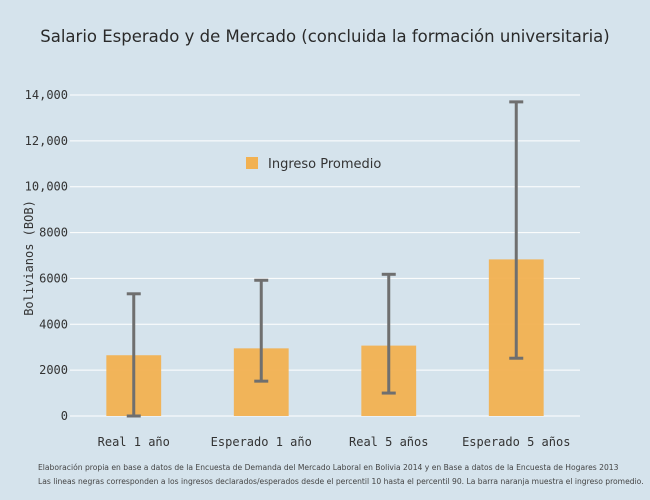  Describe the element at coordinates (46, 255) in the screenshot. I see `y-axis-ticks: 0 2000 4000 6000 8000 10,000 12,000 14,000` at that location.